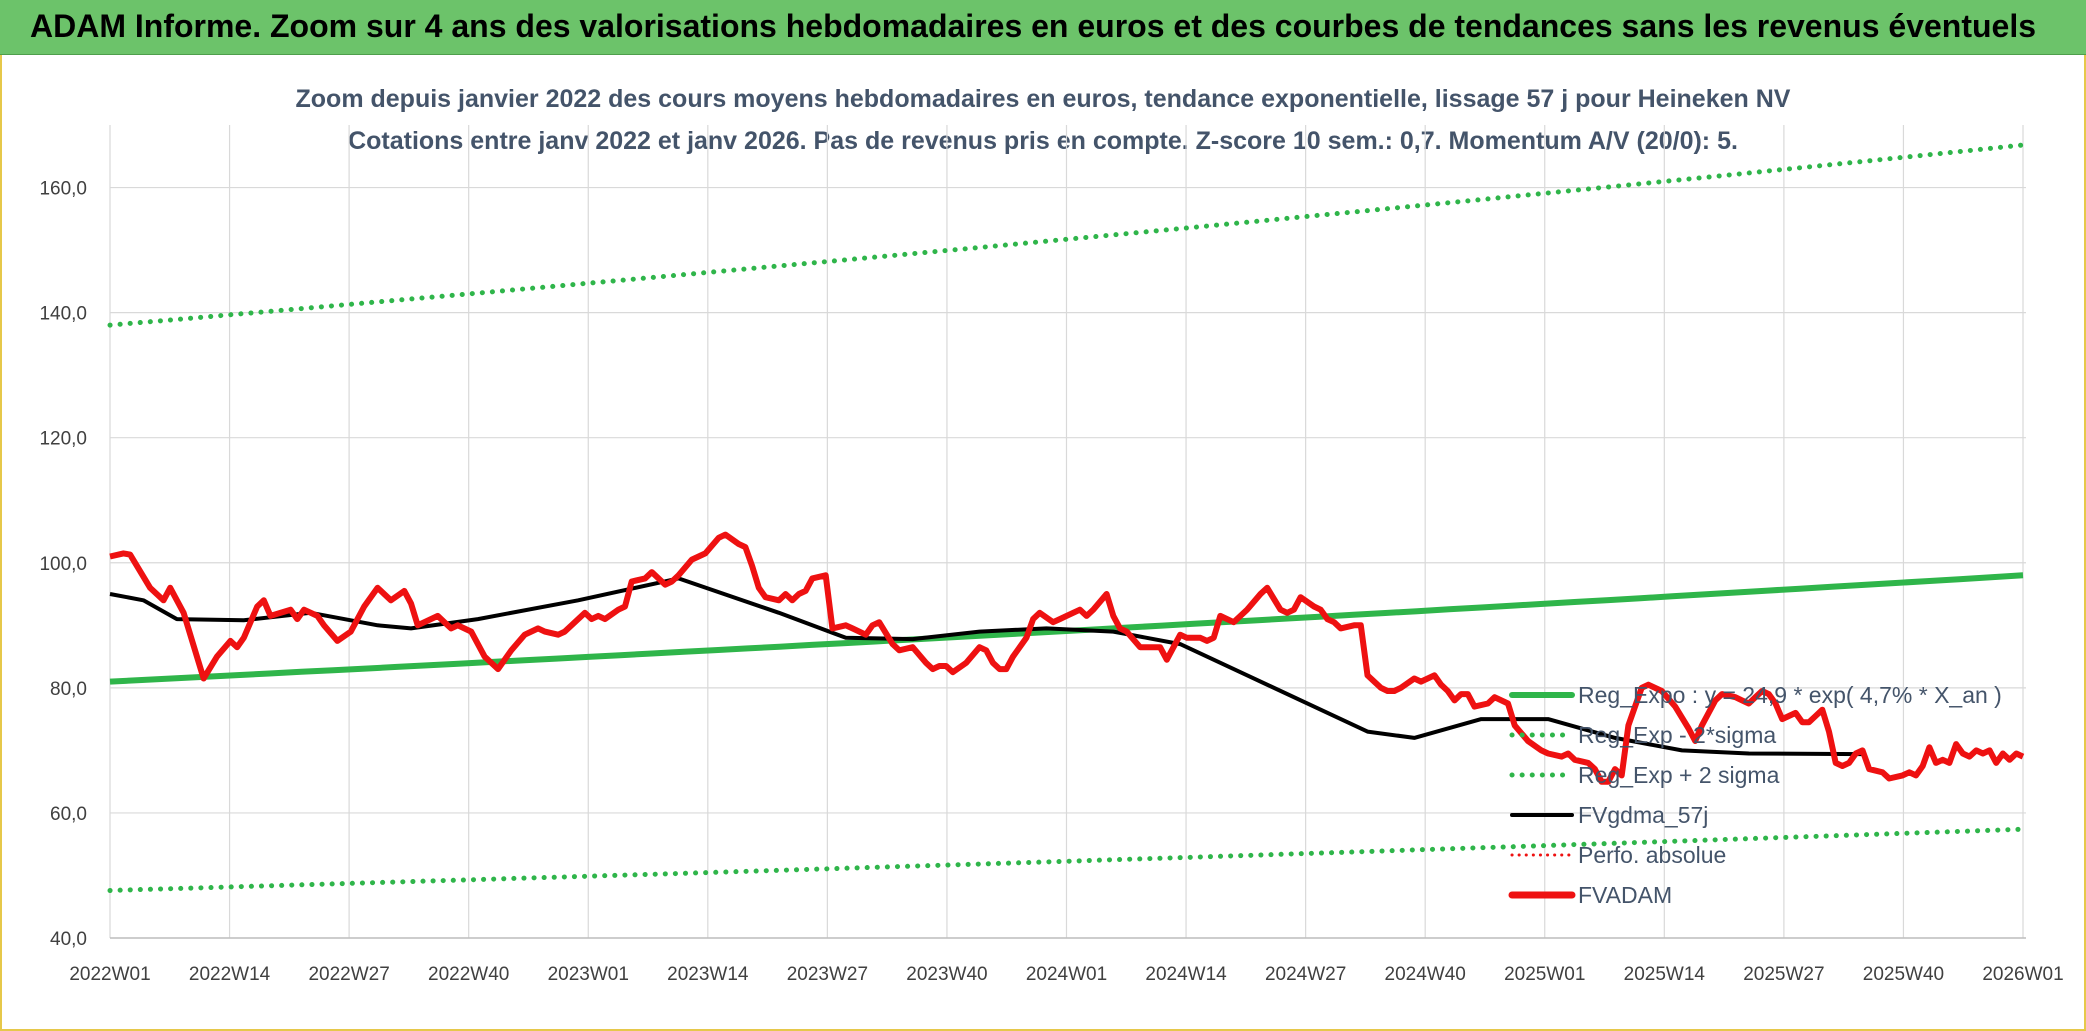 The height and width of the screenshot is (1031, 2086). I want to click on x-tick-label: 2023W01, so click(588, 974).